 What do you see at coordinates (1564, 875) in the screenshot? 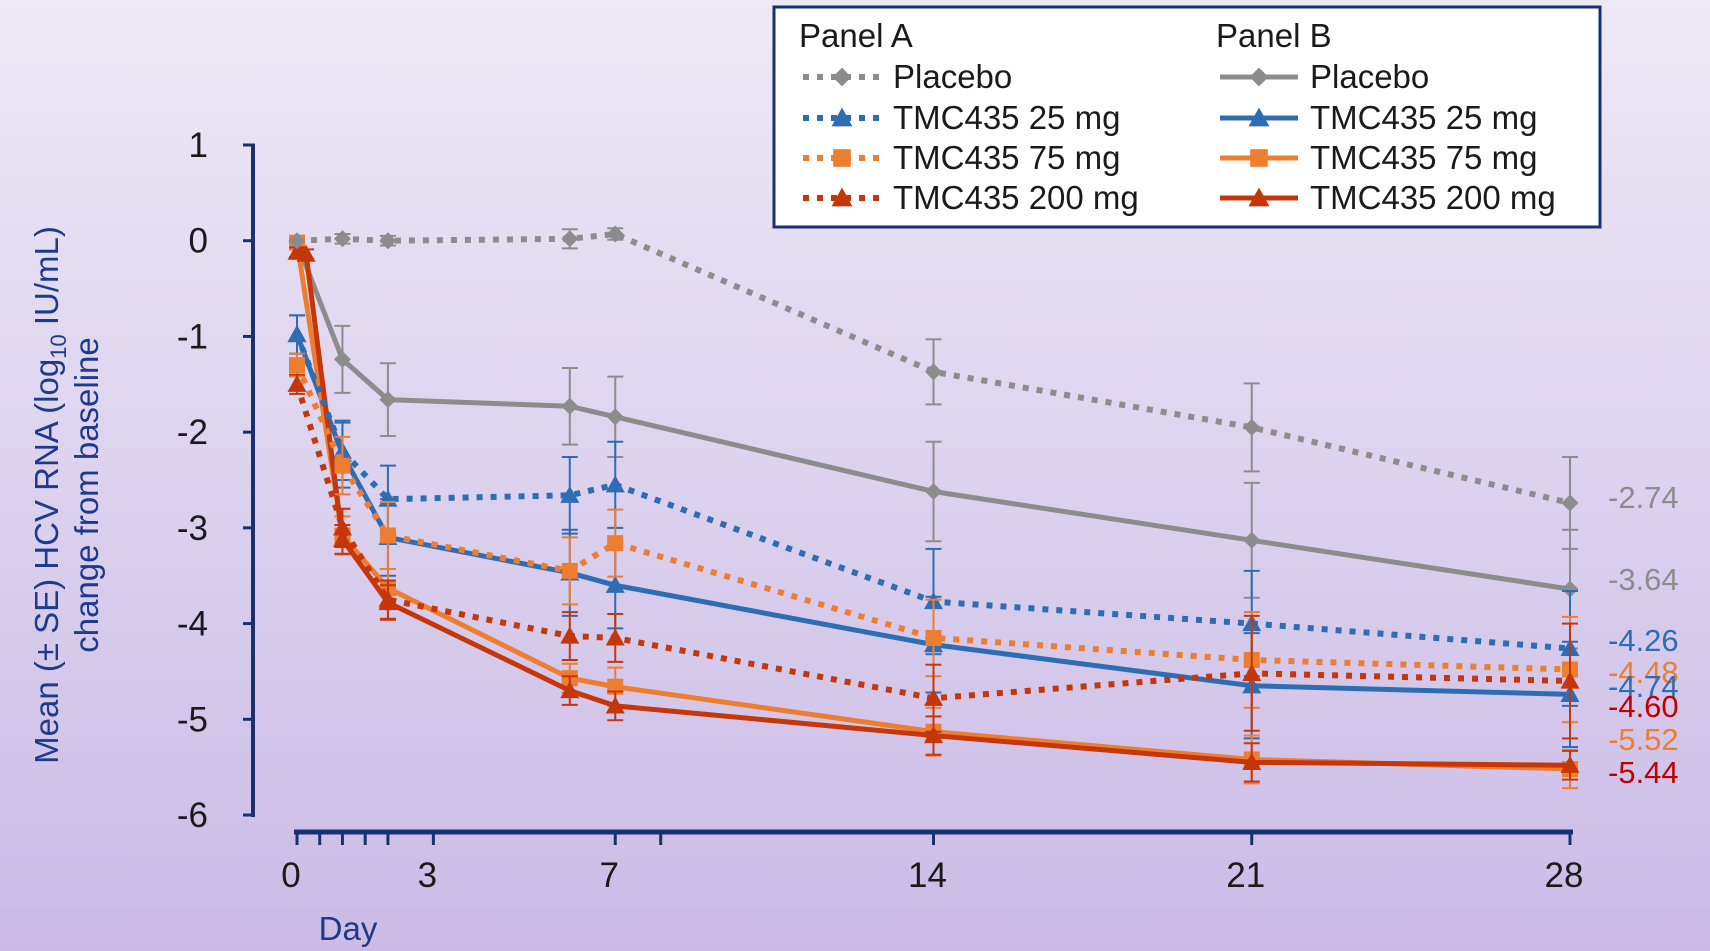
I see `x-tick-label: 28` at bounding box center [1564, 875].